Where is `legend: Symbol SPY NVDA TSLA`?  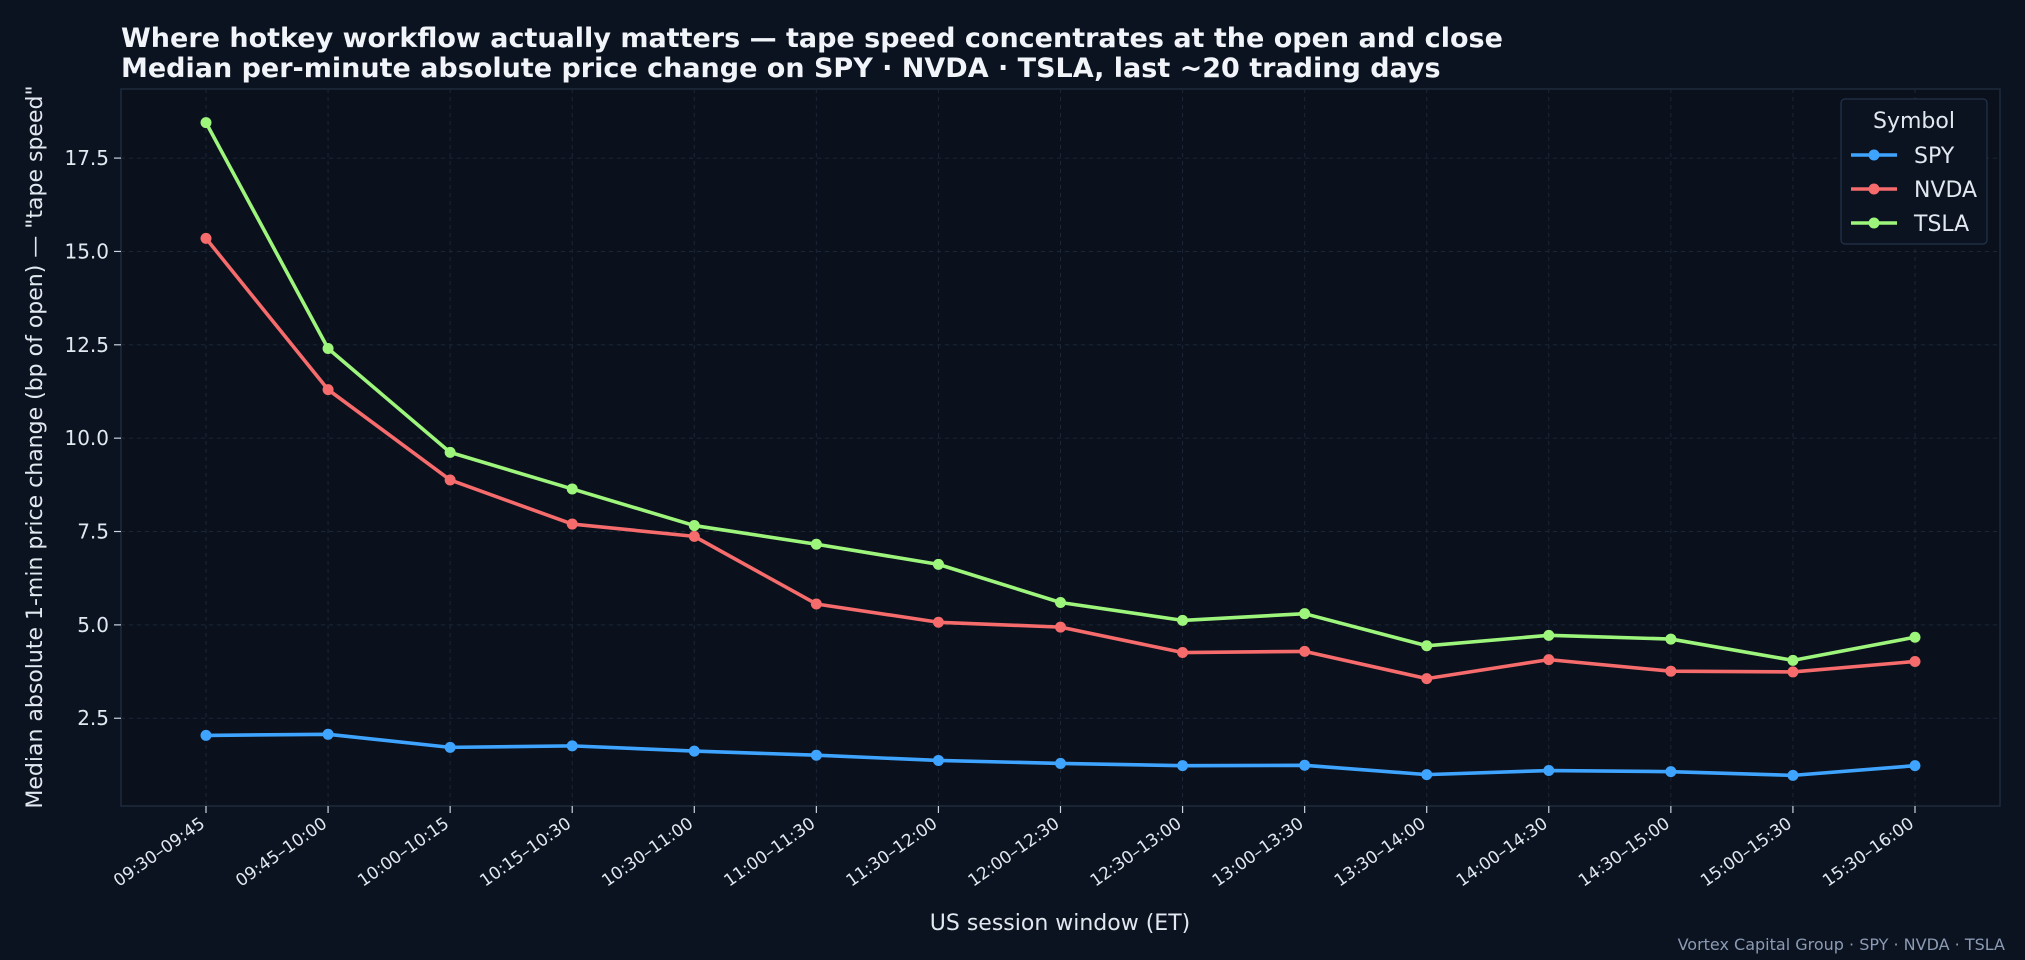
legend: Symbol SPY NVDA TSLA is located at coordinates (1914, 171).